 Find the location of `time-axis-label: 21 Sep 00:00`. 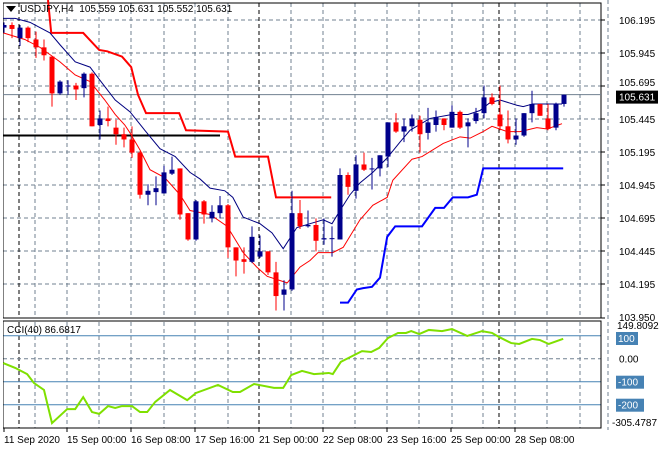

time-axis-label: 21 Sep 00:00 is located at coordinates (289, 440).